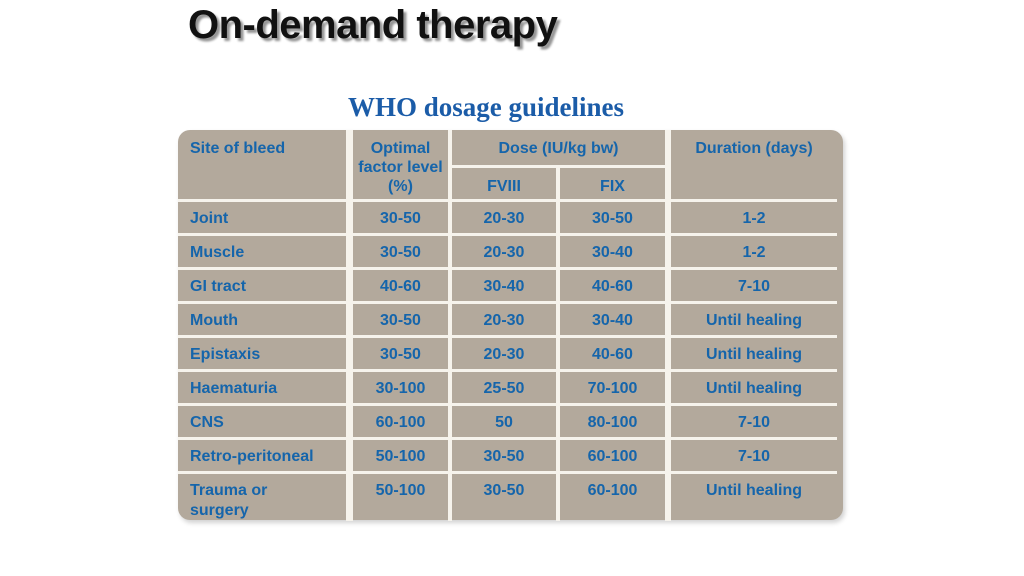  Describe the element at coordinates (502, 185) in the screenshot. I see `column-header-fviii: FVIII` at that location.